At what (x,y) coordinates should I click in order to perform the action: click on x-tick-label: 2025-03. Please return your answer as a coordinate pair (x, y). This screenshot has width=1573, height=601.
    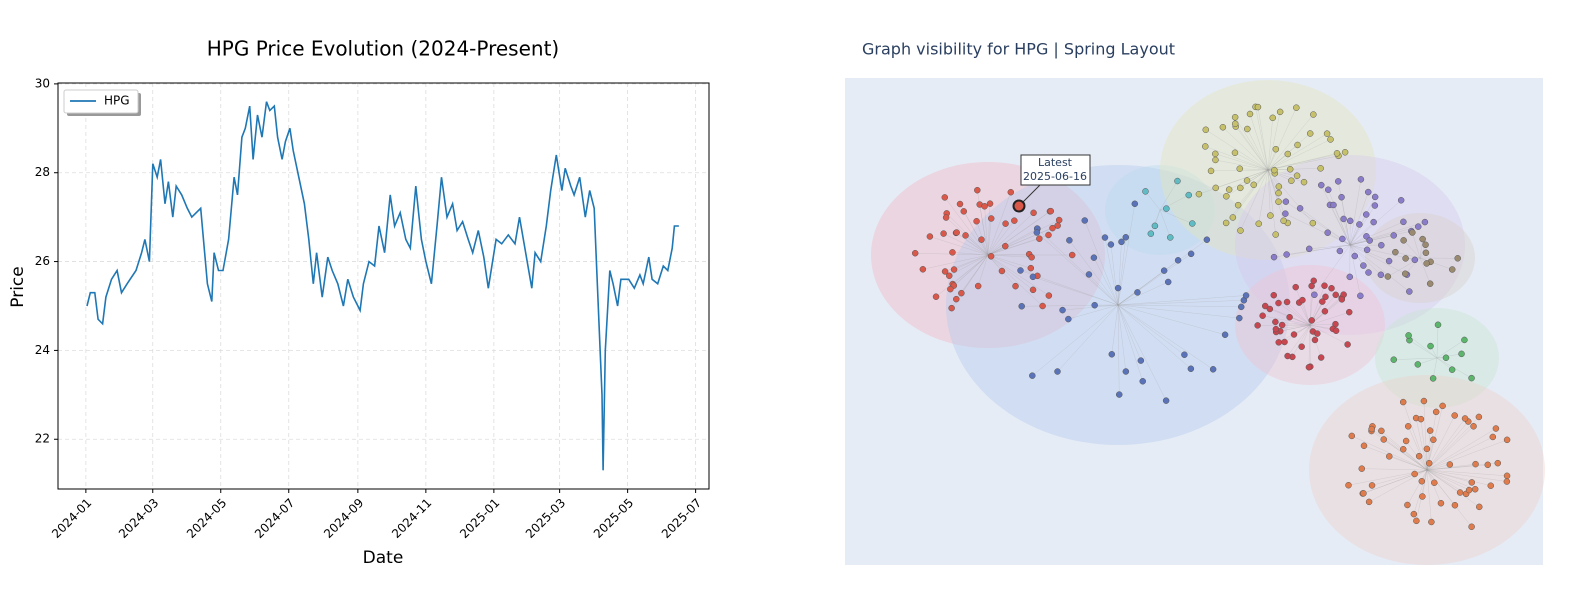
    Looking at the image, I should click on (545, 518).